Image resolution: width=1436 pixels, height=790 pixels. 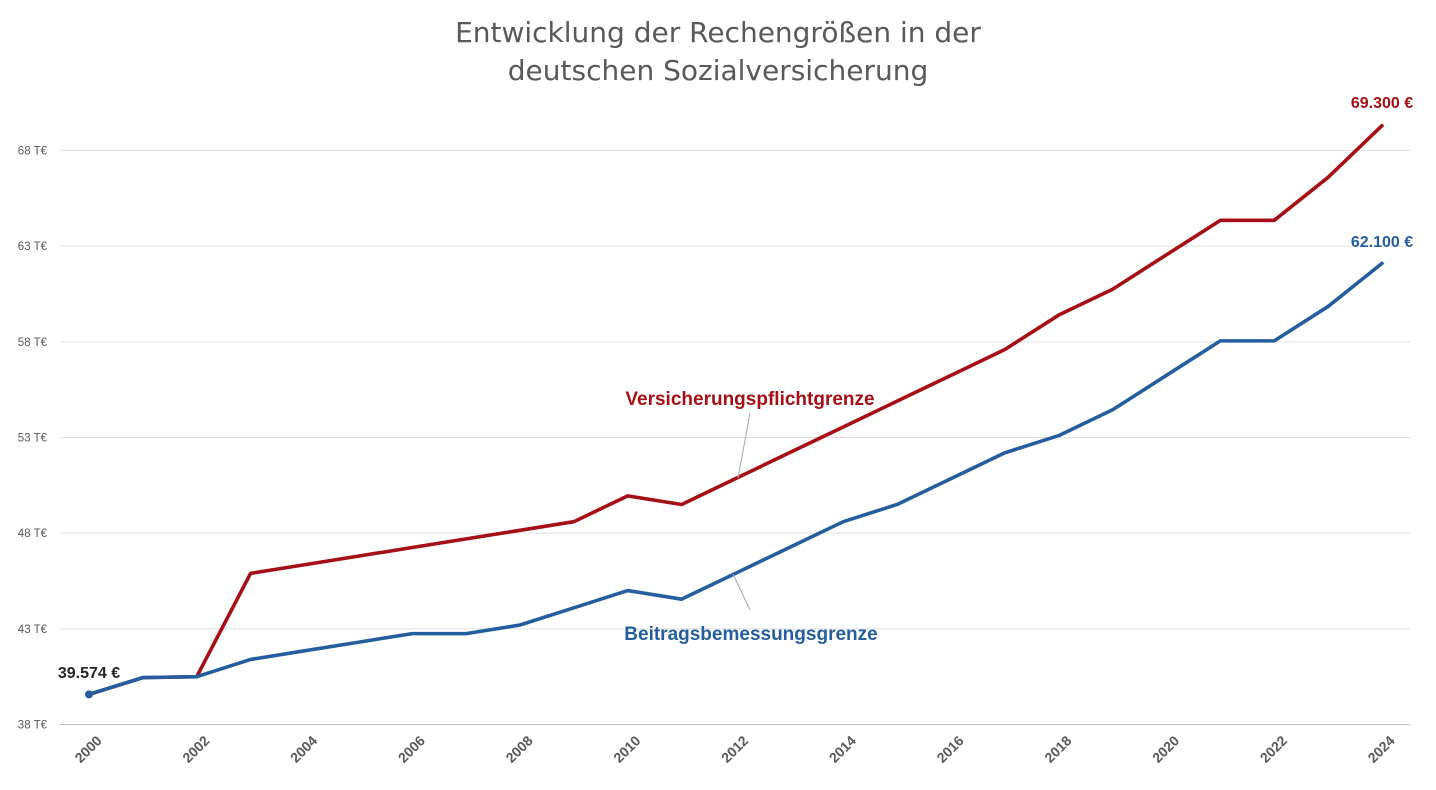 What do you see at coordinates (949, 748) in the screenshot?
I see `x-tick-label: 2016` at bounding box center [949, 748].